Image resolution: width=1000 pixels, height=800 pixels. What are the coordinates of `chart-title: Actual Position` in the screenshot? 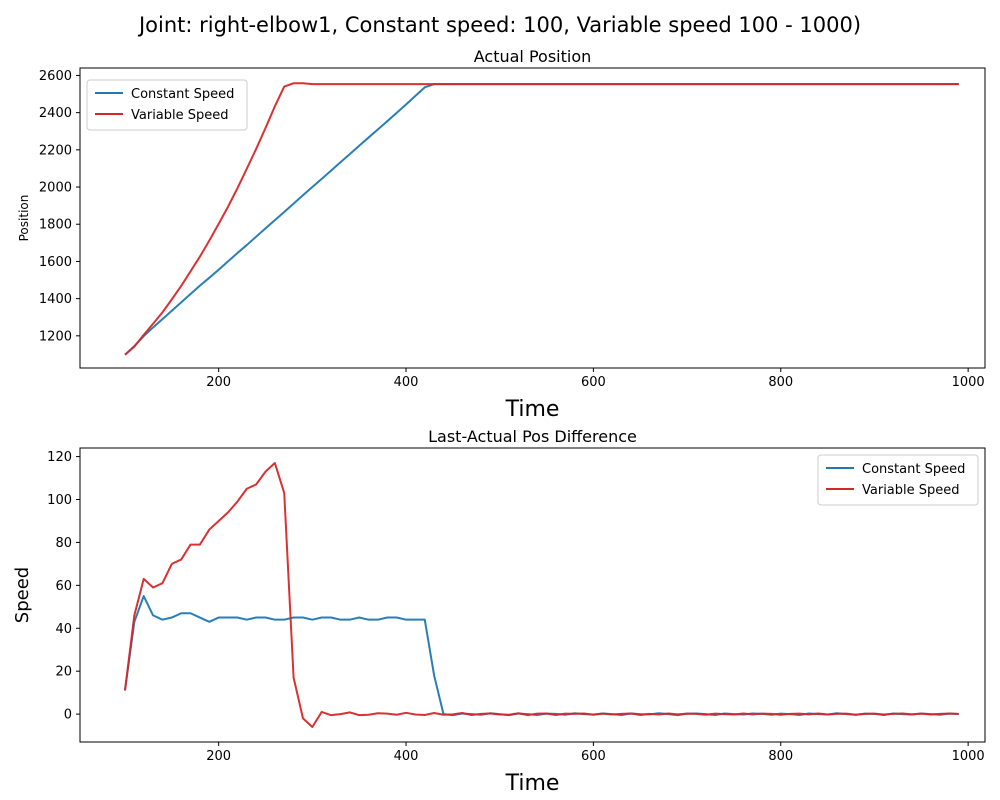 It's located at (533, 56).